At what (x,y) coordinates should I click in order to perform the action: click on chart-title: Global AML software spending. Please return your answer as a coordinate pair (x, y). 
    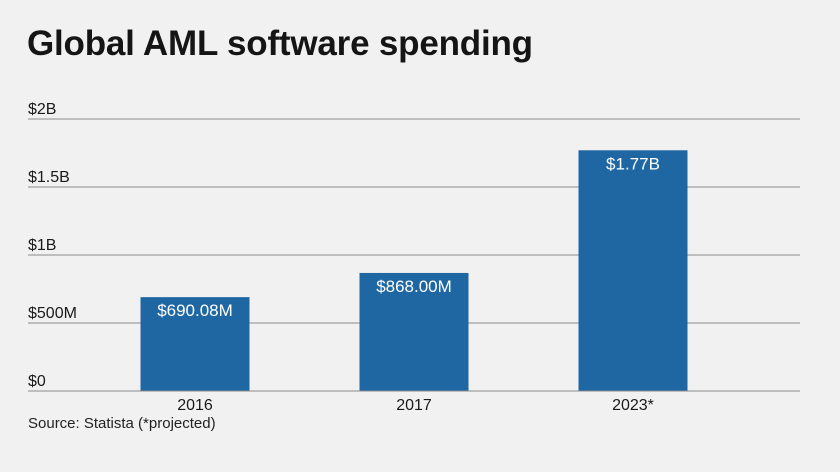
    Looking at the image, I should click on (280, 43).